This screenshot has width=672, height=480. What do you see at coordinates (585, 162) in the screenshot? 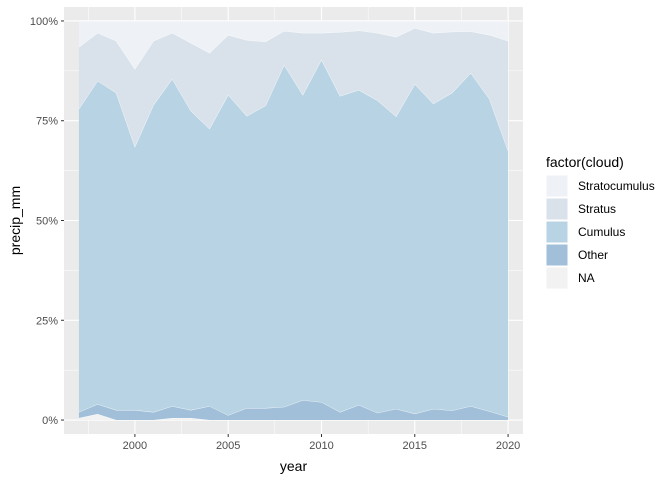
I see `legend-title: factor(cloud)` at bounding box center [585, 162].